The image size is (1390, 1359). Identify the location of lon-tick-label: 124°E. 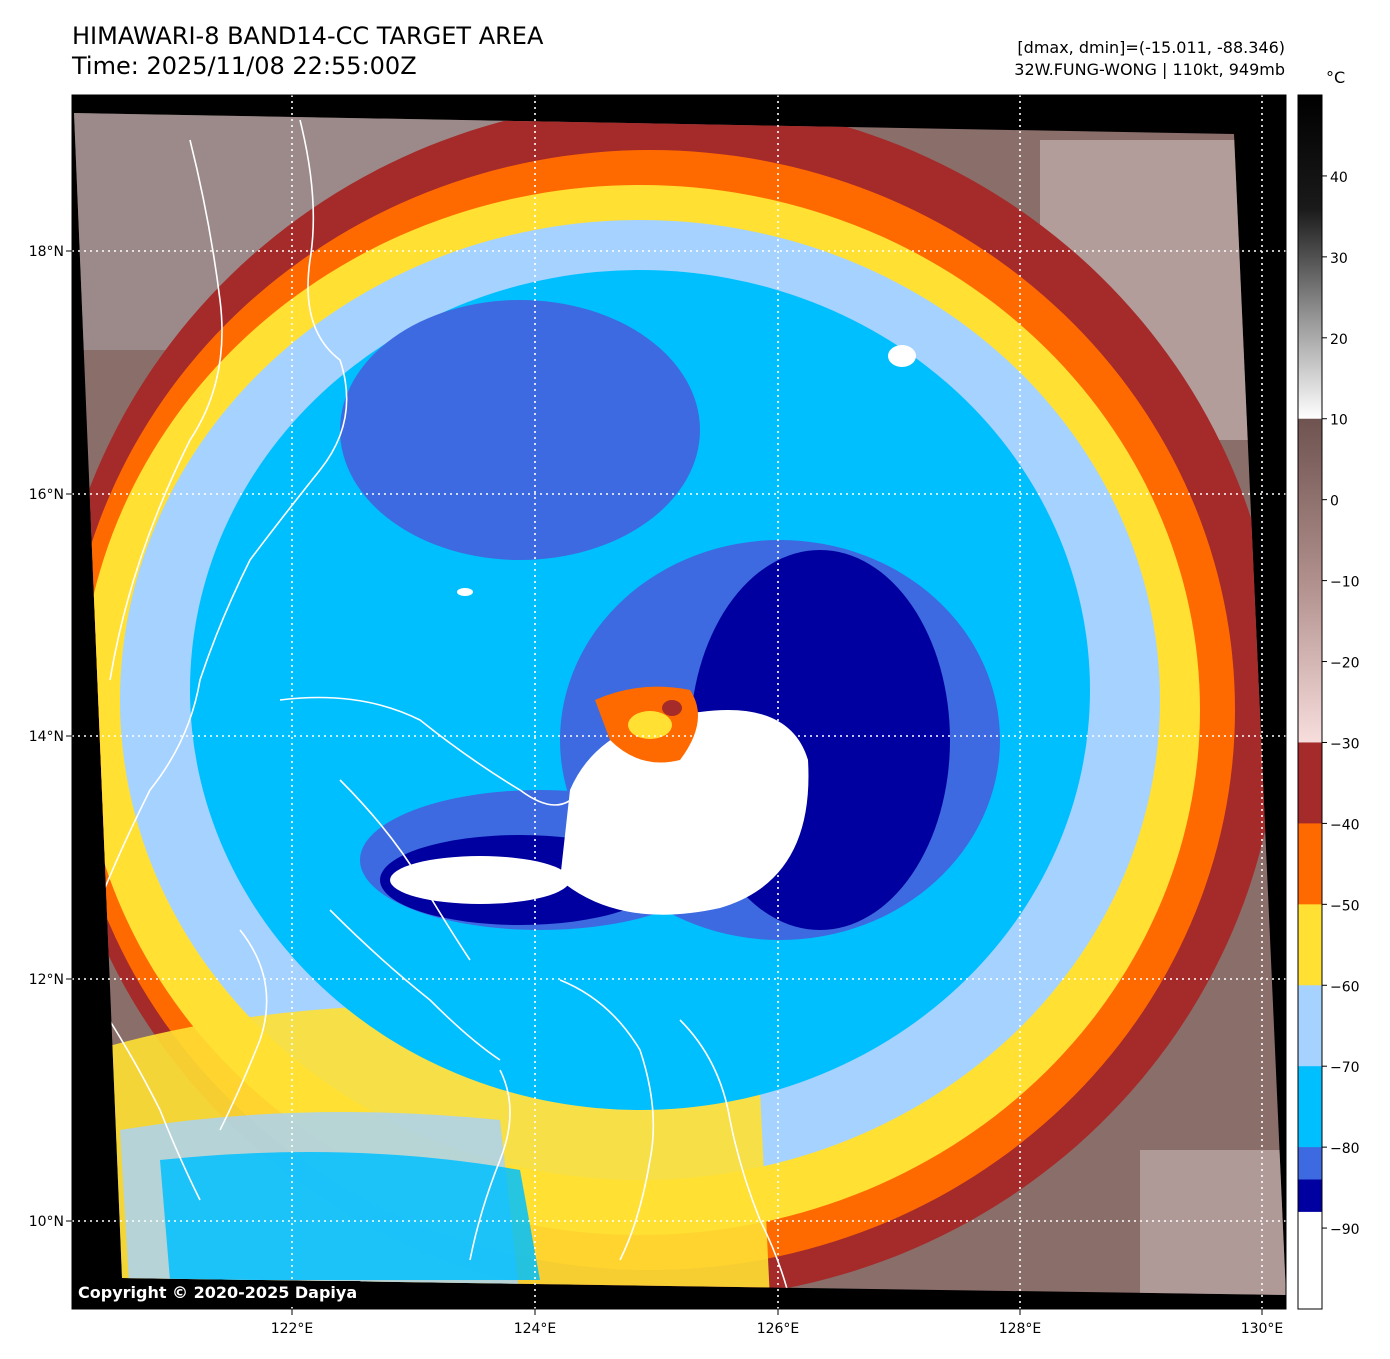
(535, 1329).